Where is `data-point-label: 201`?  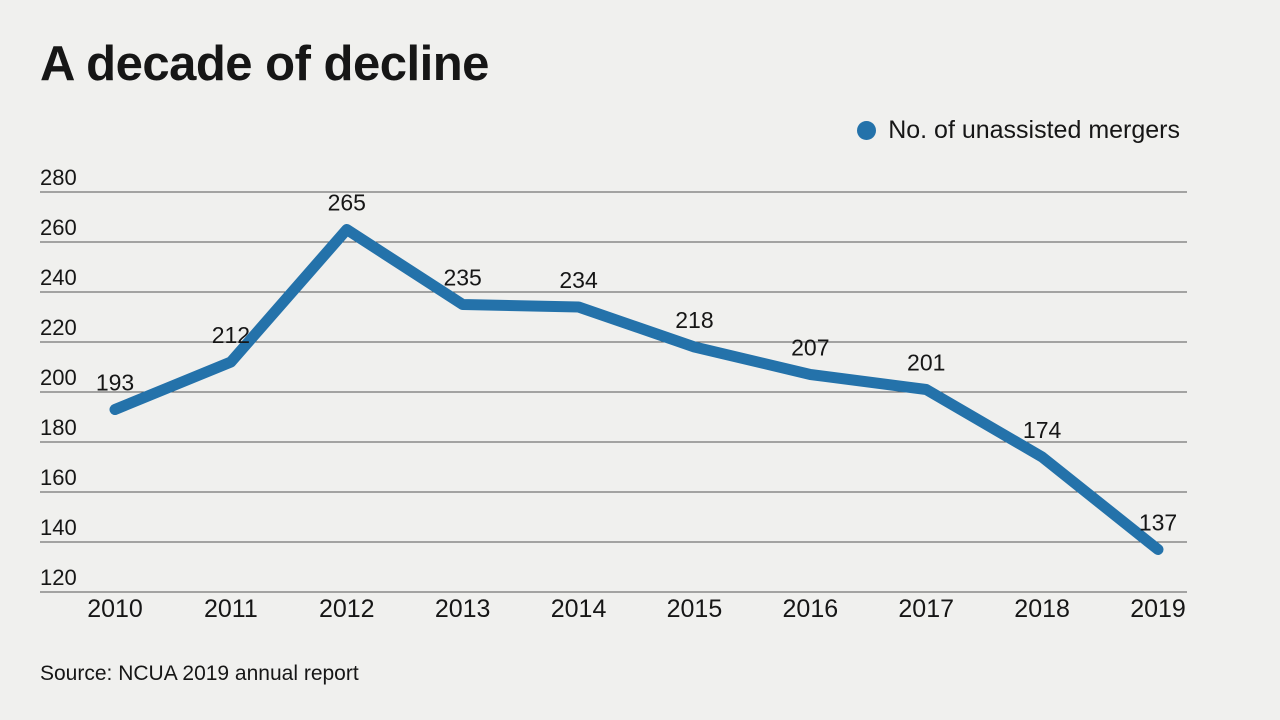 data-point-label: 201 is located at coordinates (926, 363).